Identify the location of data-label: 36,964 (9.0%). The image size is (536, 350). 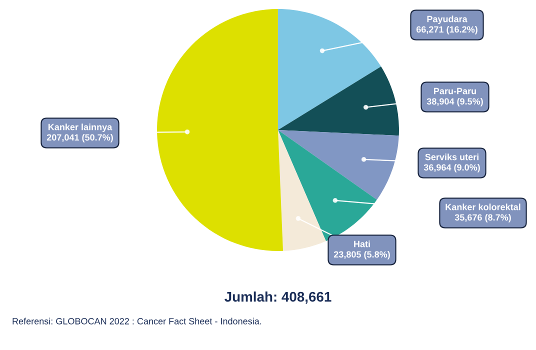
(452, 168).